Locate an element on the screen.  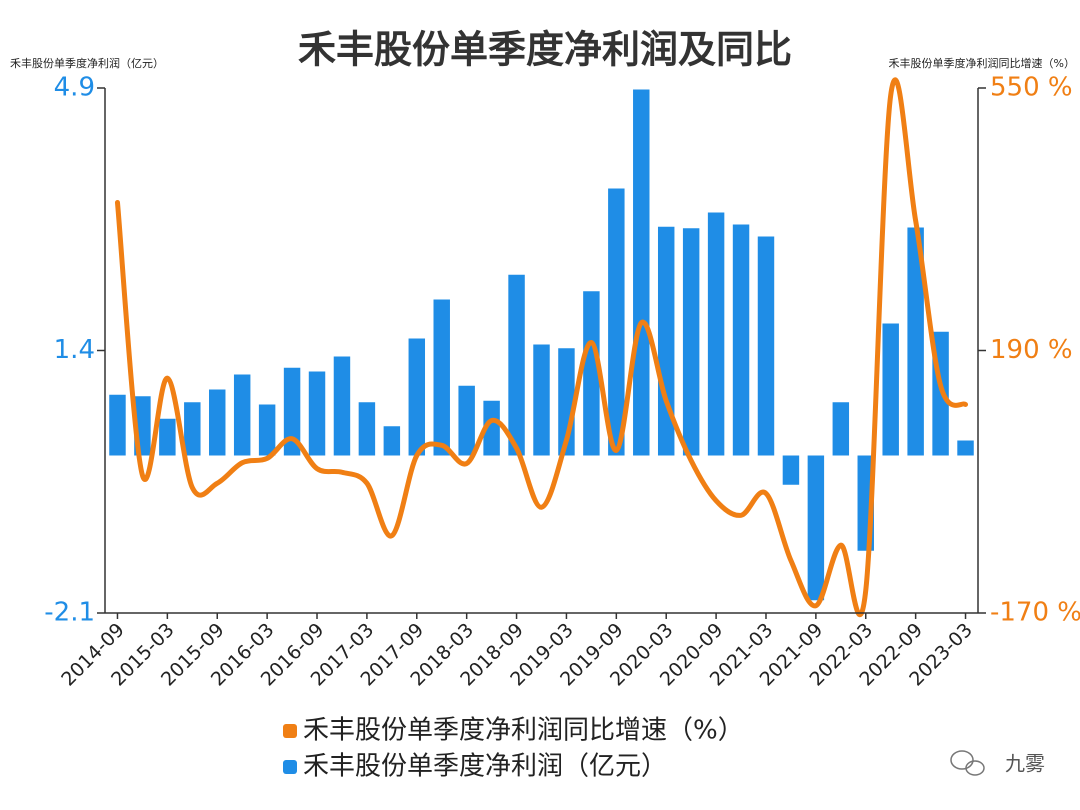
y-tick-label: 1.4 is located at coordinates (74, 350).